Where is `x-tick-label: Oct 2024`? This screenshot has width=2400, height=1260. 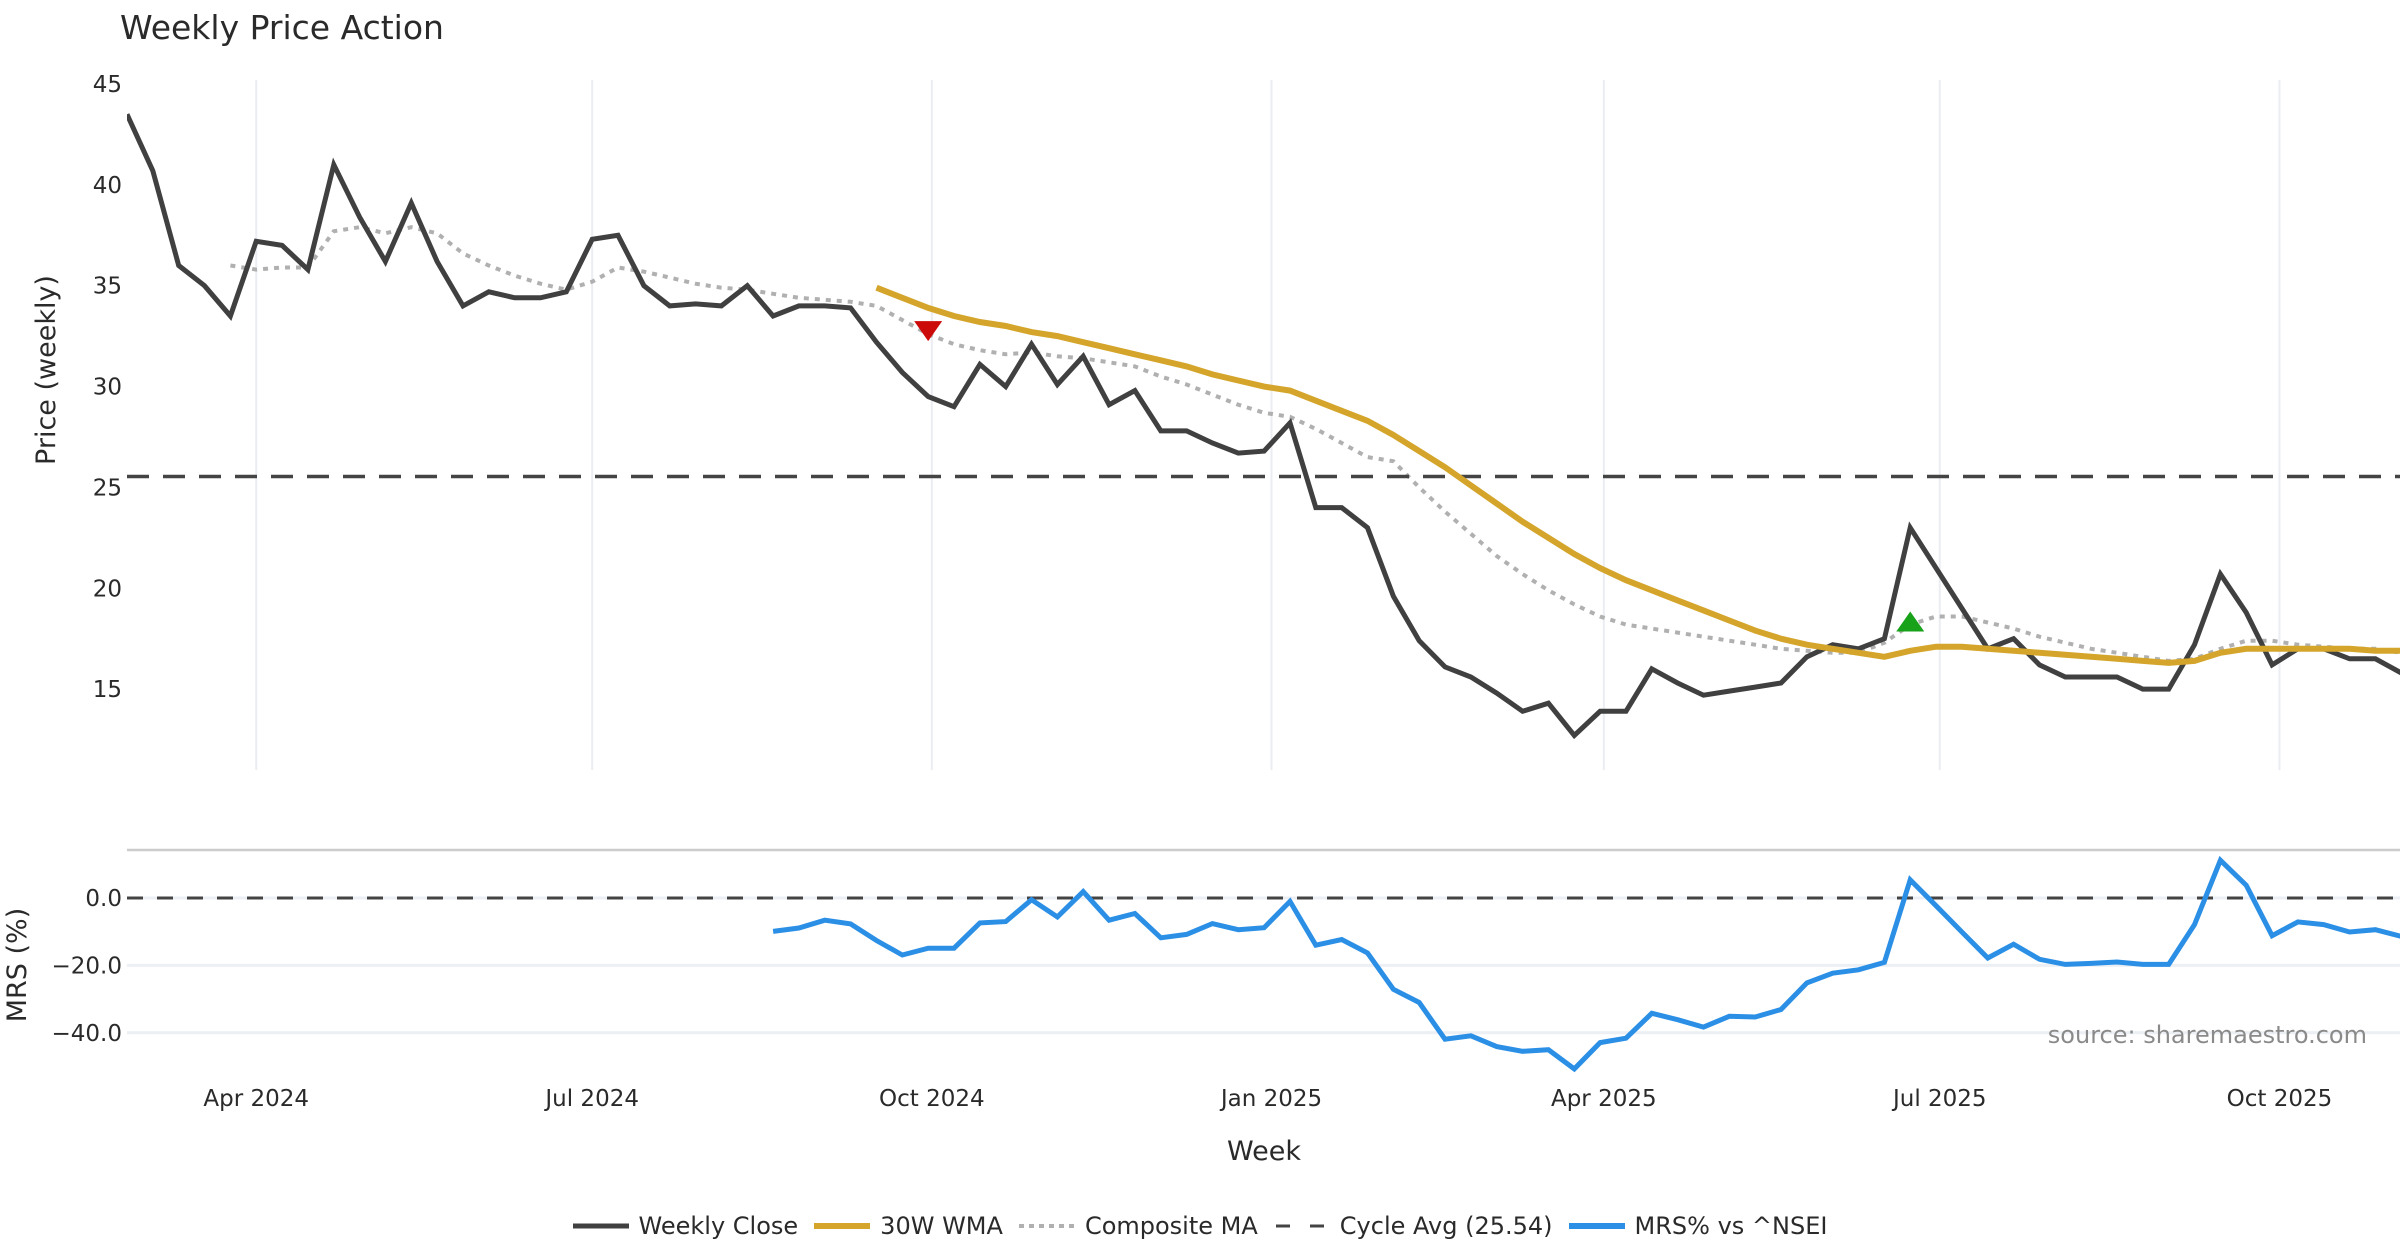 x-tick-label: Oct 2024 is located at coordinates (932, 1099).